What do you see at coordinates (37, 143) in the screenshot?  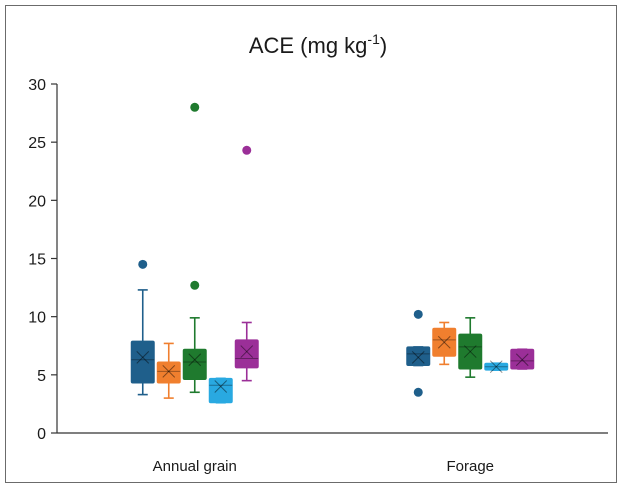 I see `y-tick-label: 25` at bounding box center [37, 143].